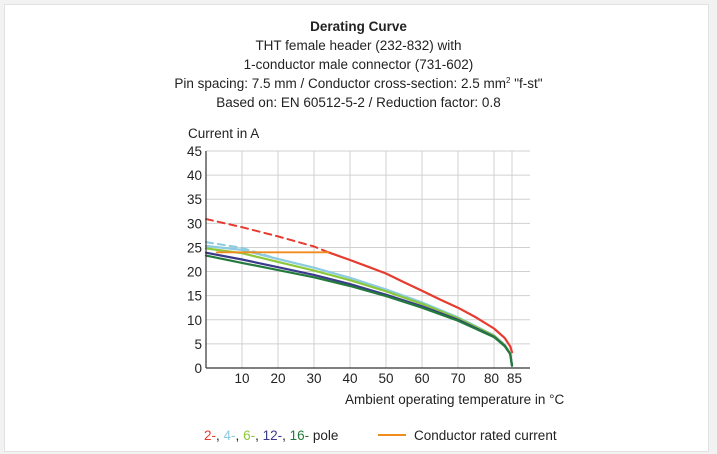 This screenshot has height=454, width=717. I want to click on legend-poles: 2-, 4-, 6-, 12-, 16- pole, so click(271, 435).